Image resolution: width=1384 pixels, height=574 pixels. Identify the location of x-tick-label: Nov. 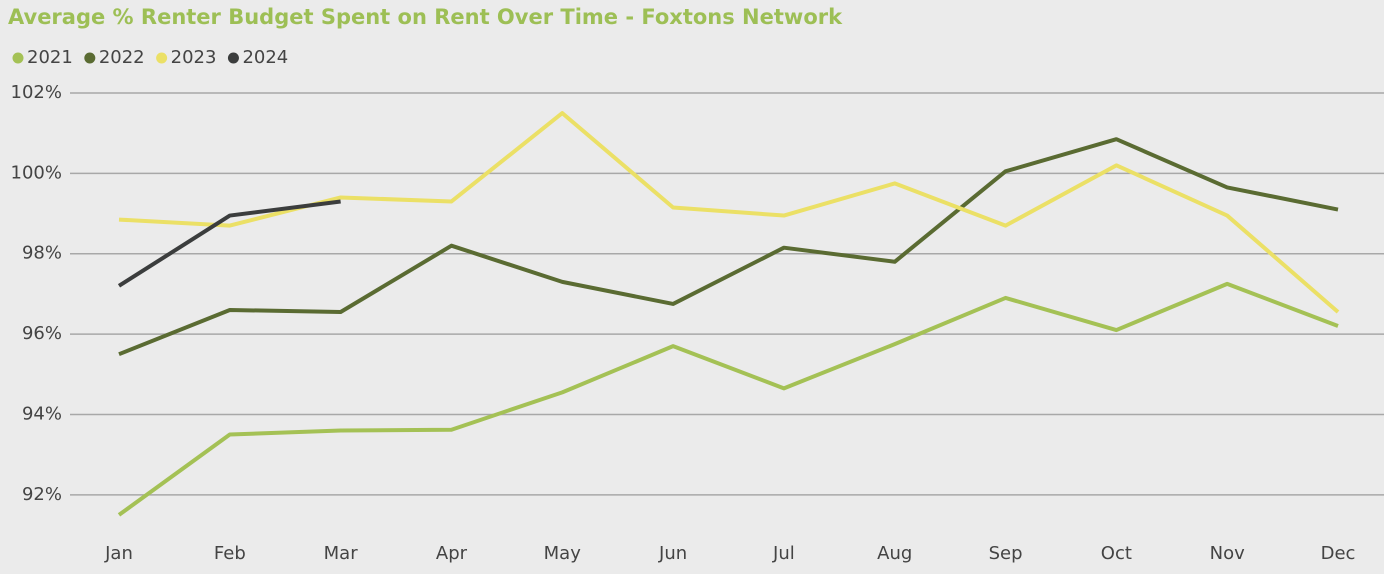
(1227, 553).